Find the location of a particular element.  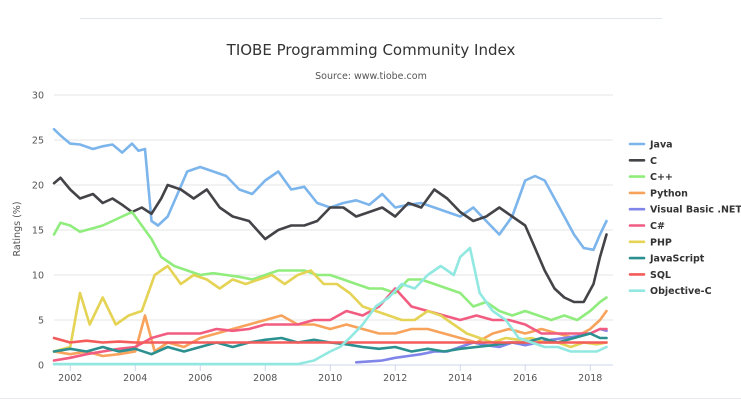

legend-item: PHP is located at coordinates (650, 242).